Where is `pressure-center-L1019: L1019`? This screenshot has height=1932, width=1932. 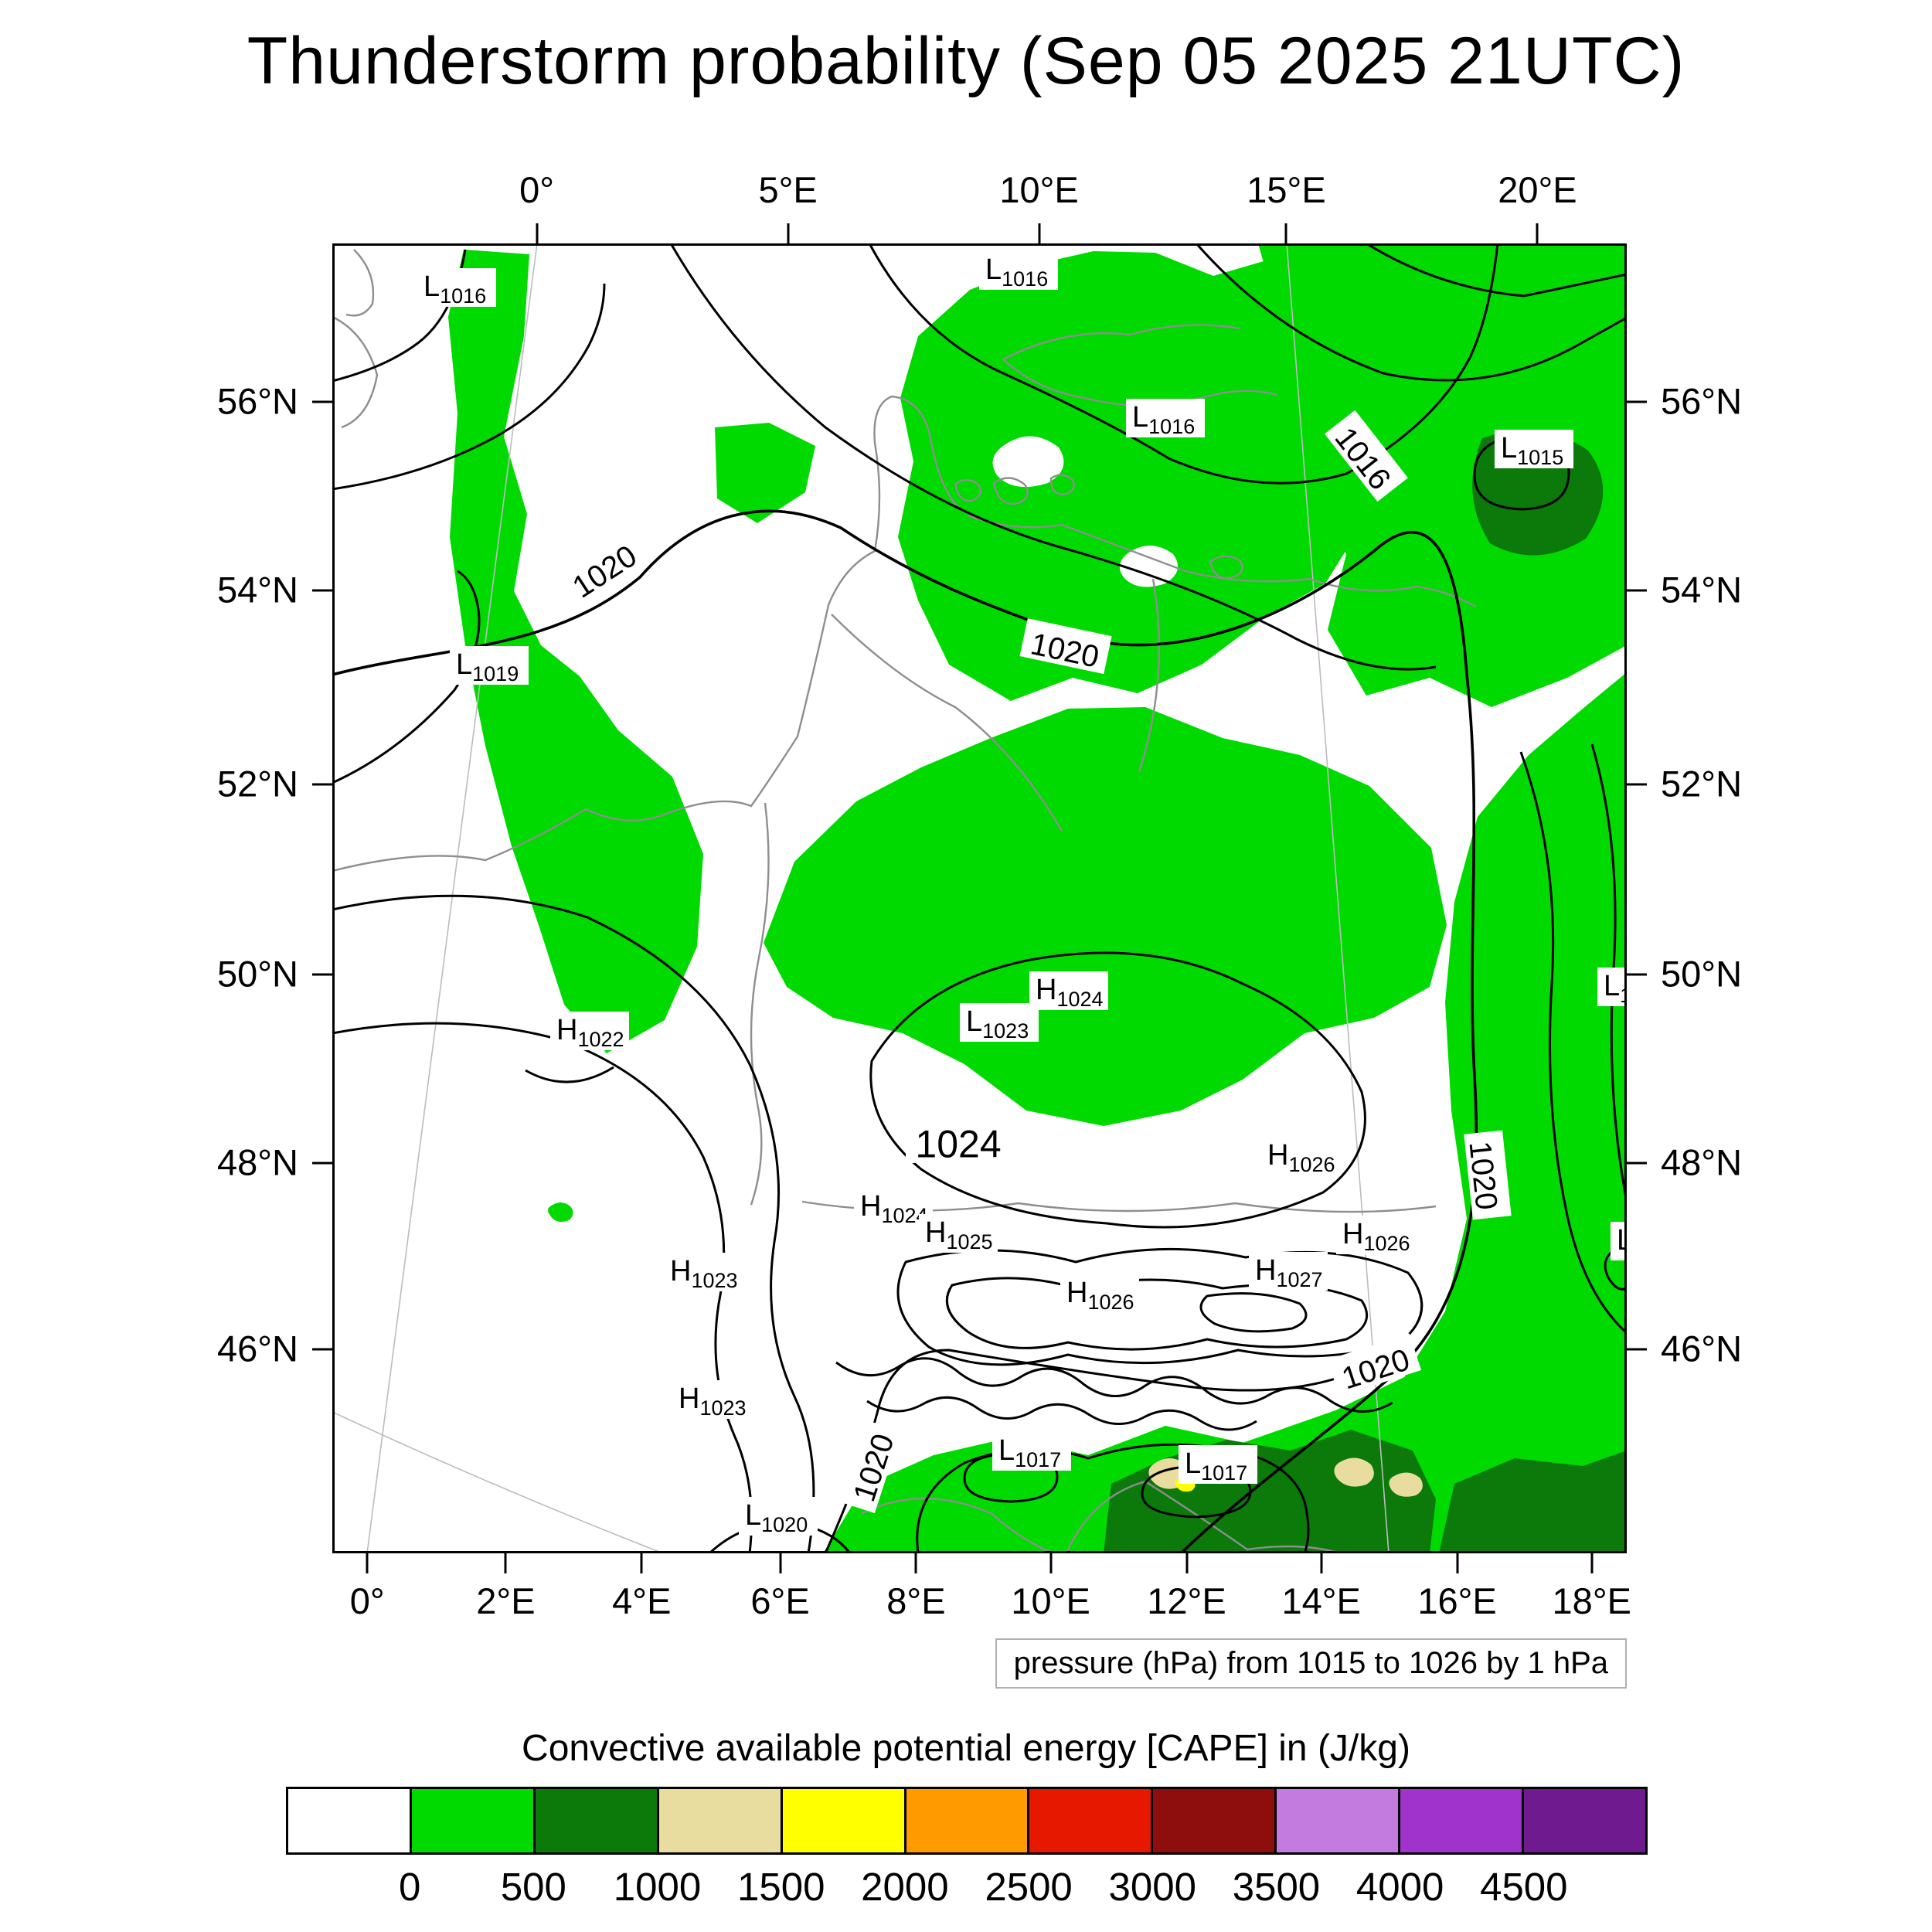 pressure-center-L1019: L1019 is located at coordinates (489, 666).